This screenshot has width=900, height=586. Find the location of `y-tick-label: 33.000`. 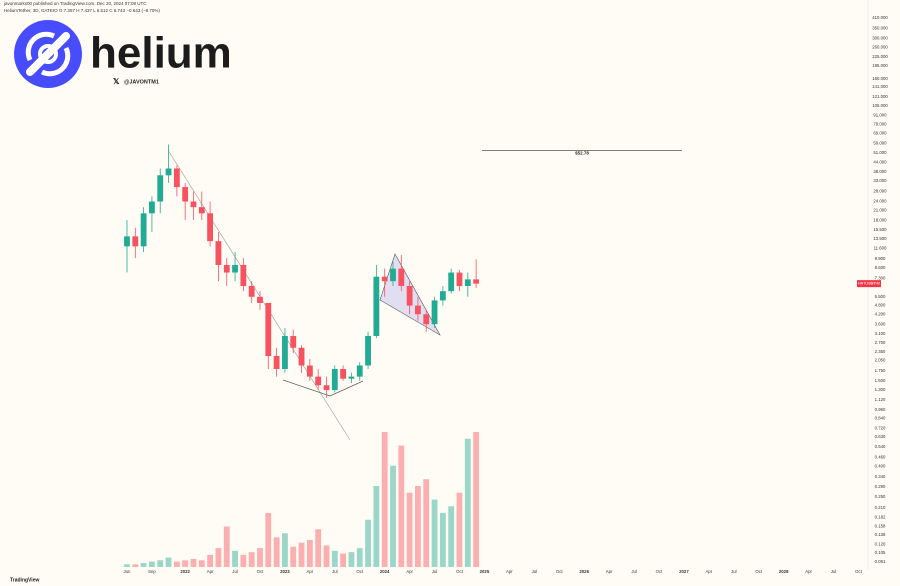

y-tick-label: 33.000 is located at coordinates (880, 180).